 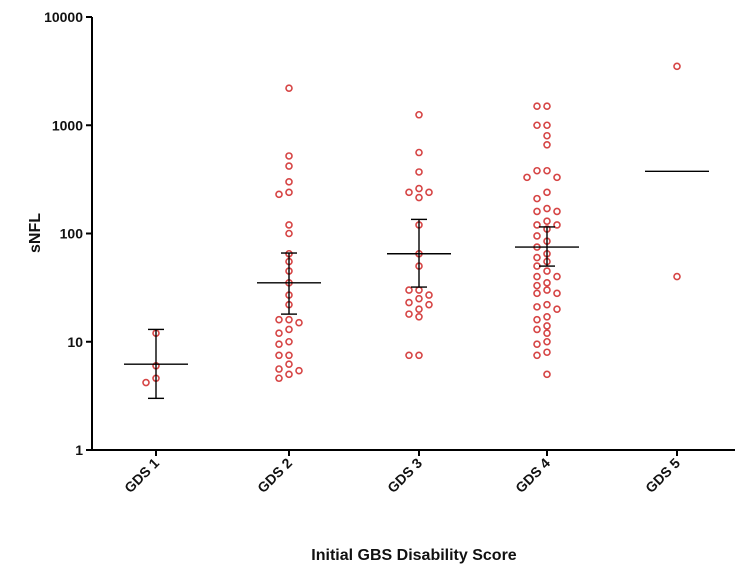 I want to click on y-tick-label: 100, so click(x=72, y=234).